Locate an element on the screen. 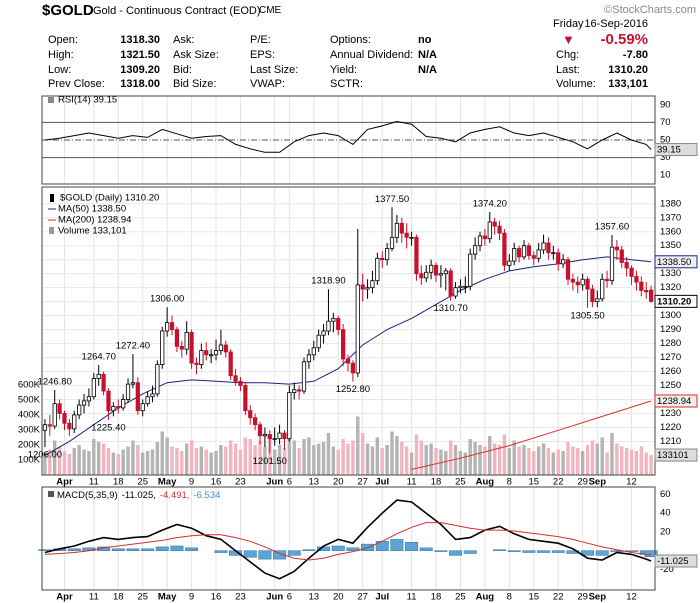 Image resolution: width=700 pixels, height=603 pixels. x-tick-label: 22 is located at coordinates (558, 482).